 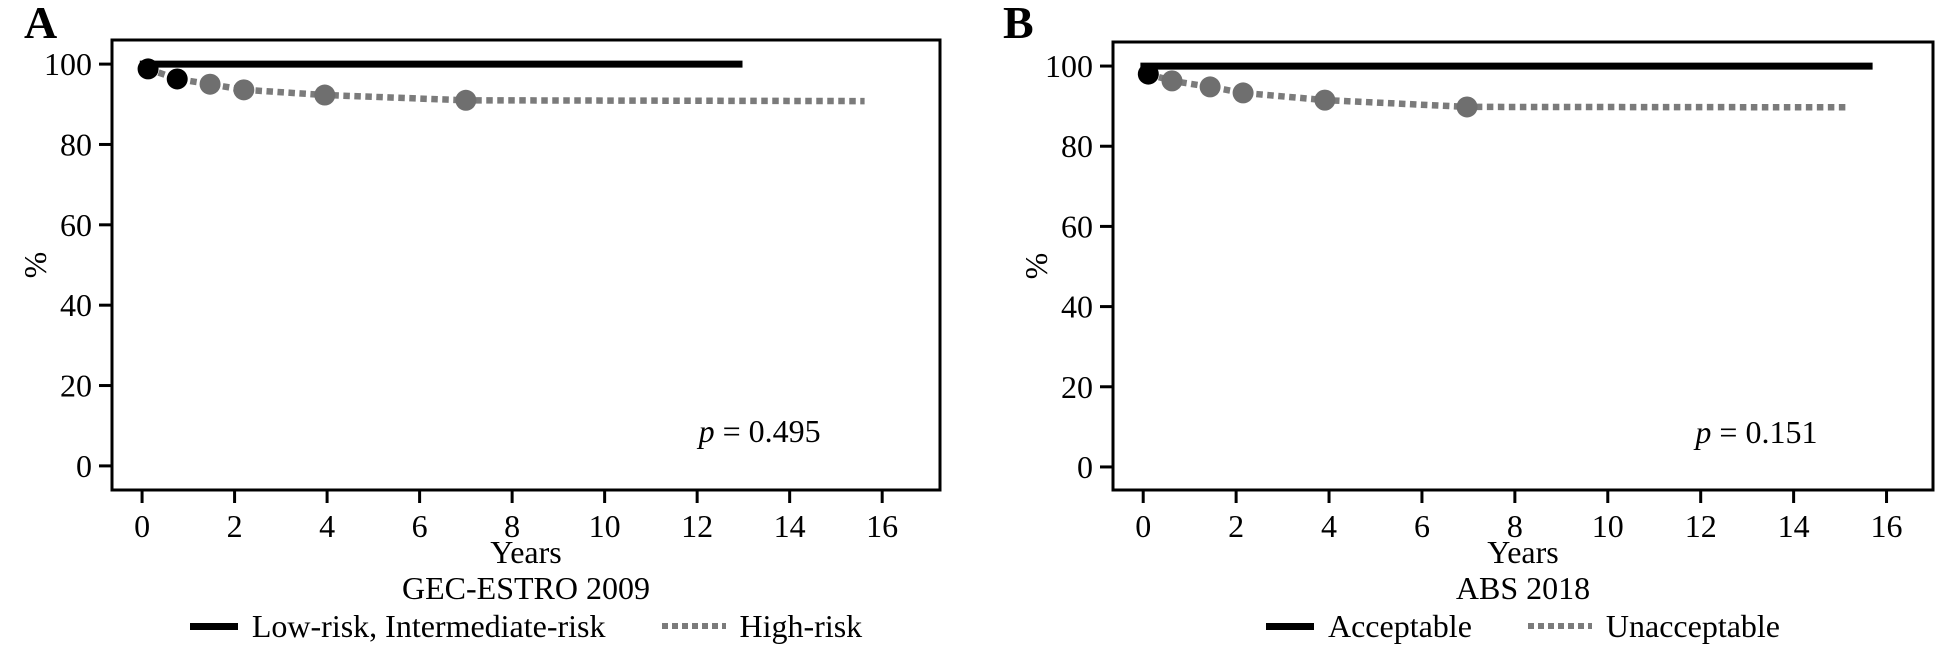 I want to click on legend-label: Acceptable, so click(x=1399, y=626).